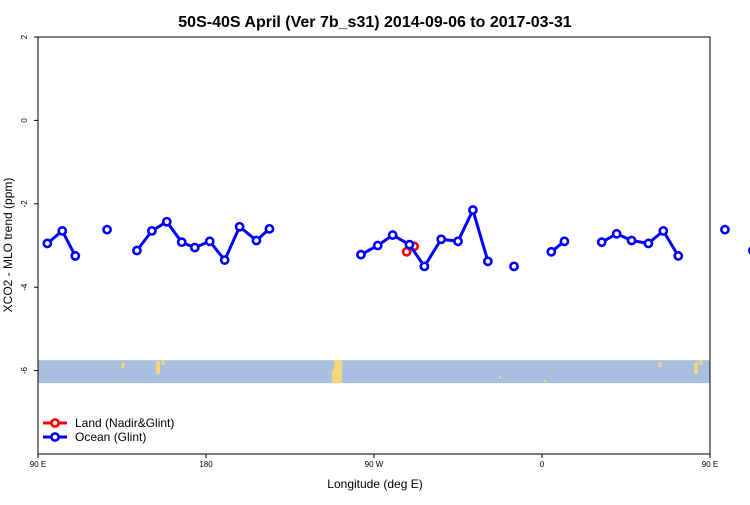 This screenshot has width=750, height=505. What do you see at coordinates (24, 36) in the screenshot?
I see `y-tick-label: 2` at bounding box center [24, 36].